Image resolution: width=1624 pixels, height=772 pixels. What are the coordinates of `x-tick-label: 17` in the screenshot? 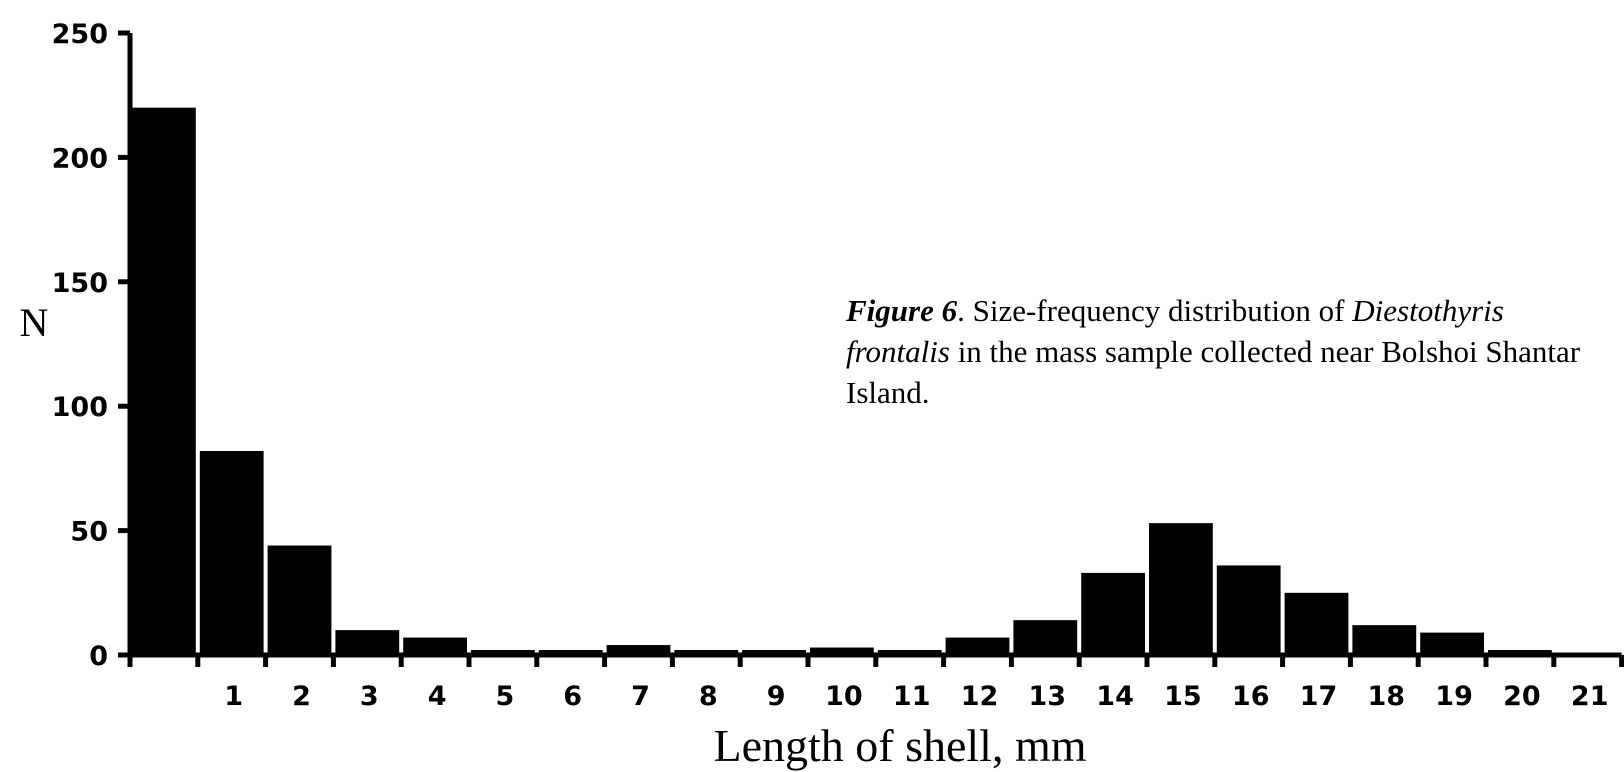 It's located at (1319, 696).